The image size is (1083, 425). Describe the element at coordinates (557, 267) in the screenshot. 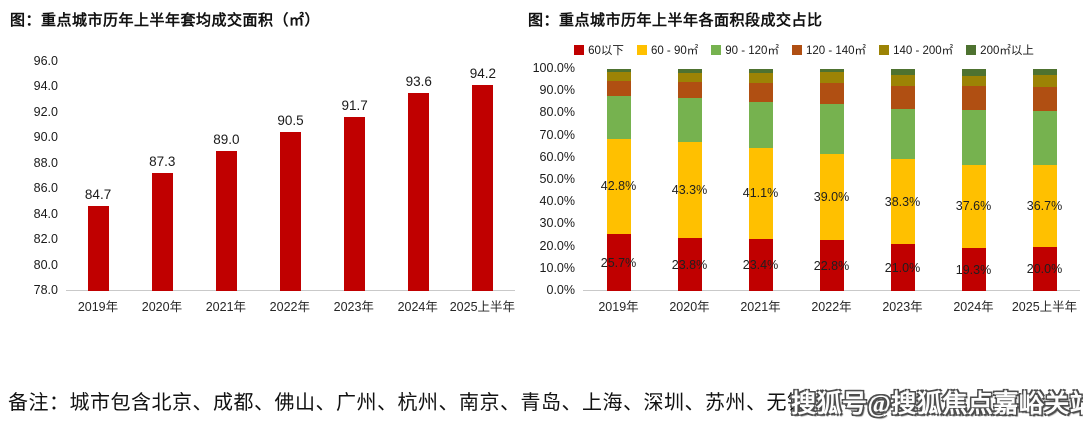

I see `y-tick-label: 10.0%` at that location.